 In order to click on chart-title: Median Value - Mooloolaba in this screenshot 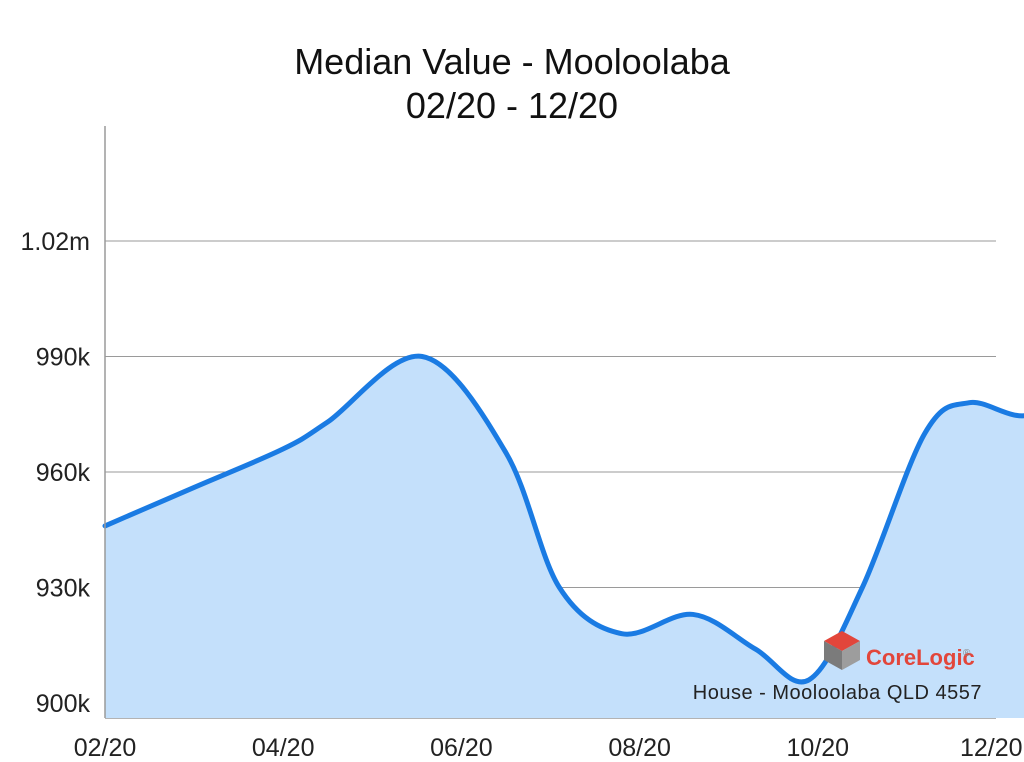, I will do `click(512, 61)`.